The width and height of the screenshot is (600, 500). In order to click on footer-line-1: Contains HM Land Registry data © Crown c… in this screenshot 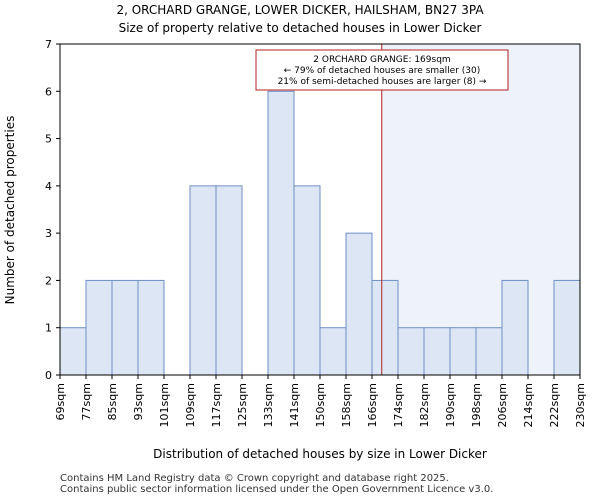, I will do `click(254, 478)`.